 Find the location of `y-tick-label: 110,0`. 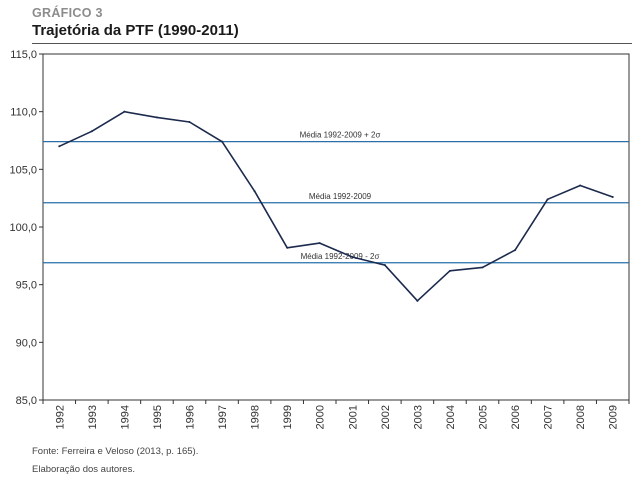

y-tick-label: 110,0 is located at coordinates (23, 113).